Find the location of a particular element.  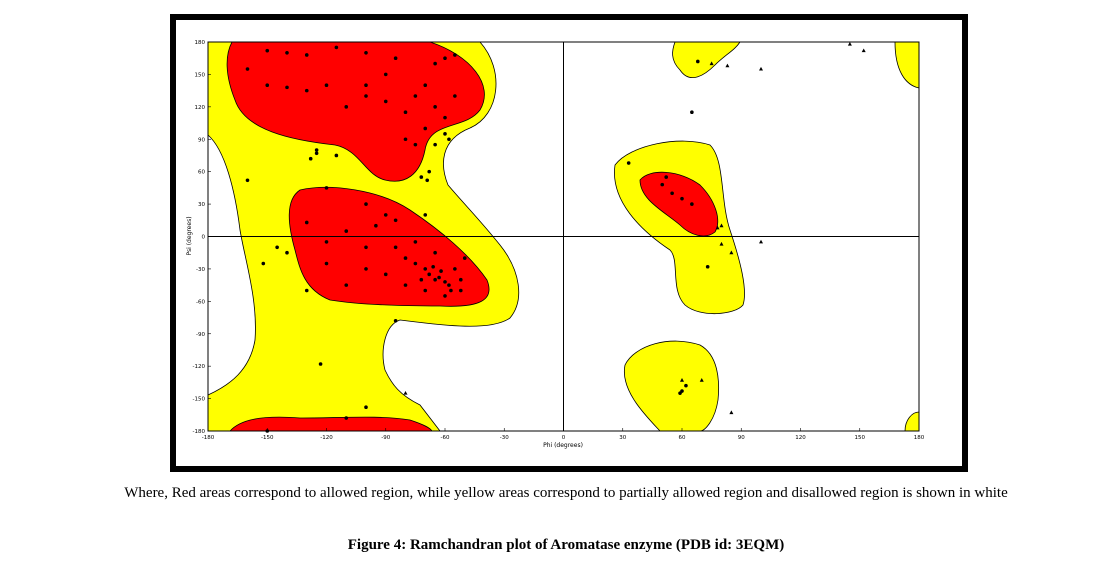

y-tick-label: 30 is located at coordinates (201, 205).